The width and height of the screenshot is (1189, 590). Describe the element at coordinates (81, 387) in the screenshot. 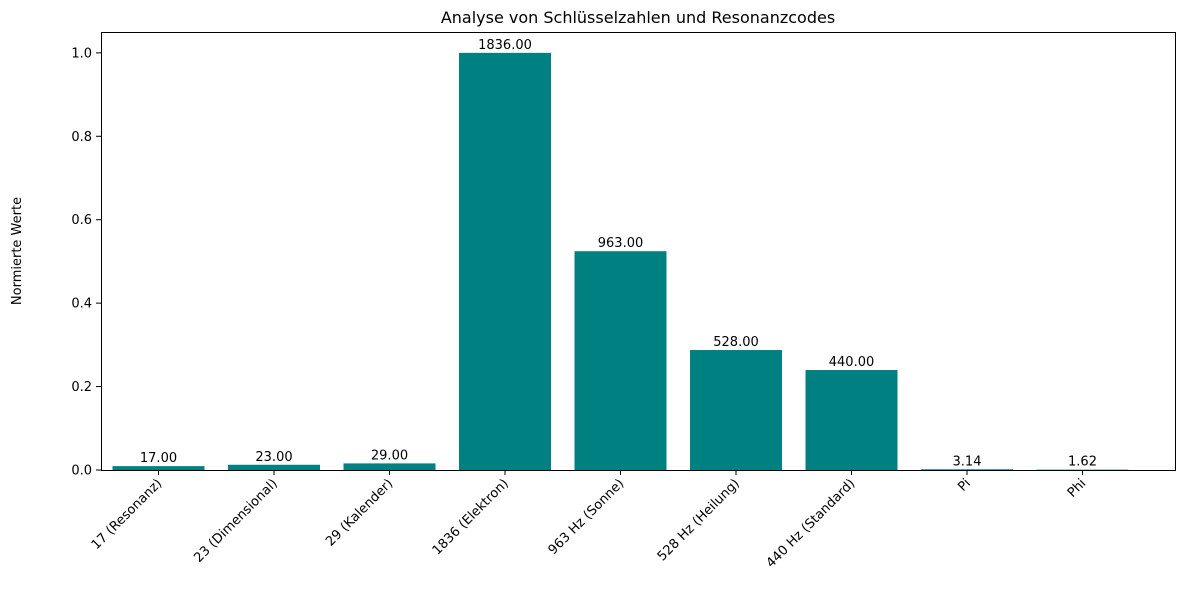

I see `y-tick-label: 0.2` at that location.